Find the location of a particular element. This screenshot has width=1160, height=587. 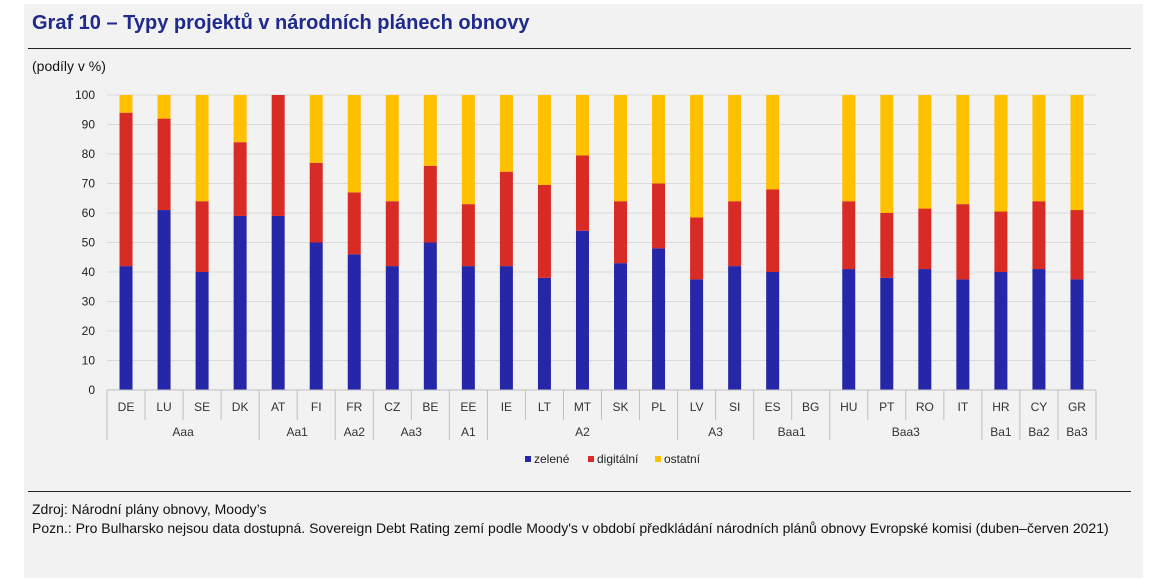

bar-fr-digitalni is located at coordinates (354, 223).